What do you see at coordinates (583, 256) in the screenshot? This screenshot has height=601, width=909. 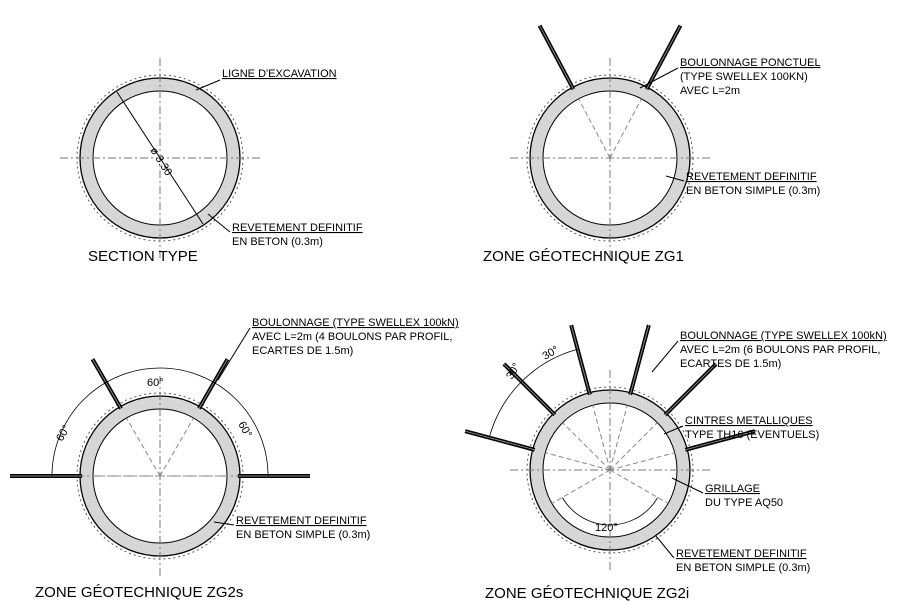 I see `title: ZONE GÉOTECHNIQUE ZG1` at bounding box center [583, 256].